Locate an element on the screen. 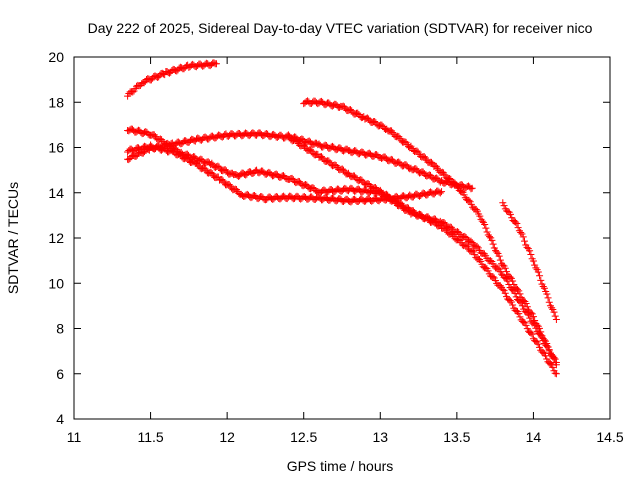  y-tick-label: 4 is located at coordinates (60, 419).